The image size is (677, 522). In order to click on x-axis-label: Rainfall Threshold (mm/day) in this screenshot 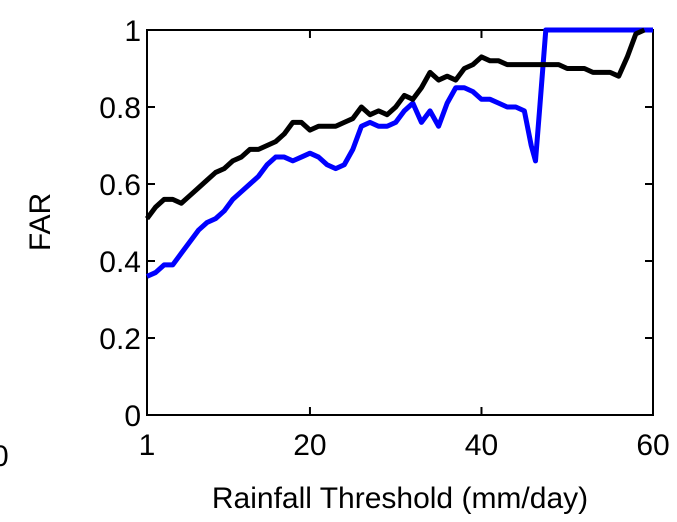, I will do `click(400, 498)`.